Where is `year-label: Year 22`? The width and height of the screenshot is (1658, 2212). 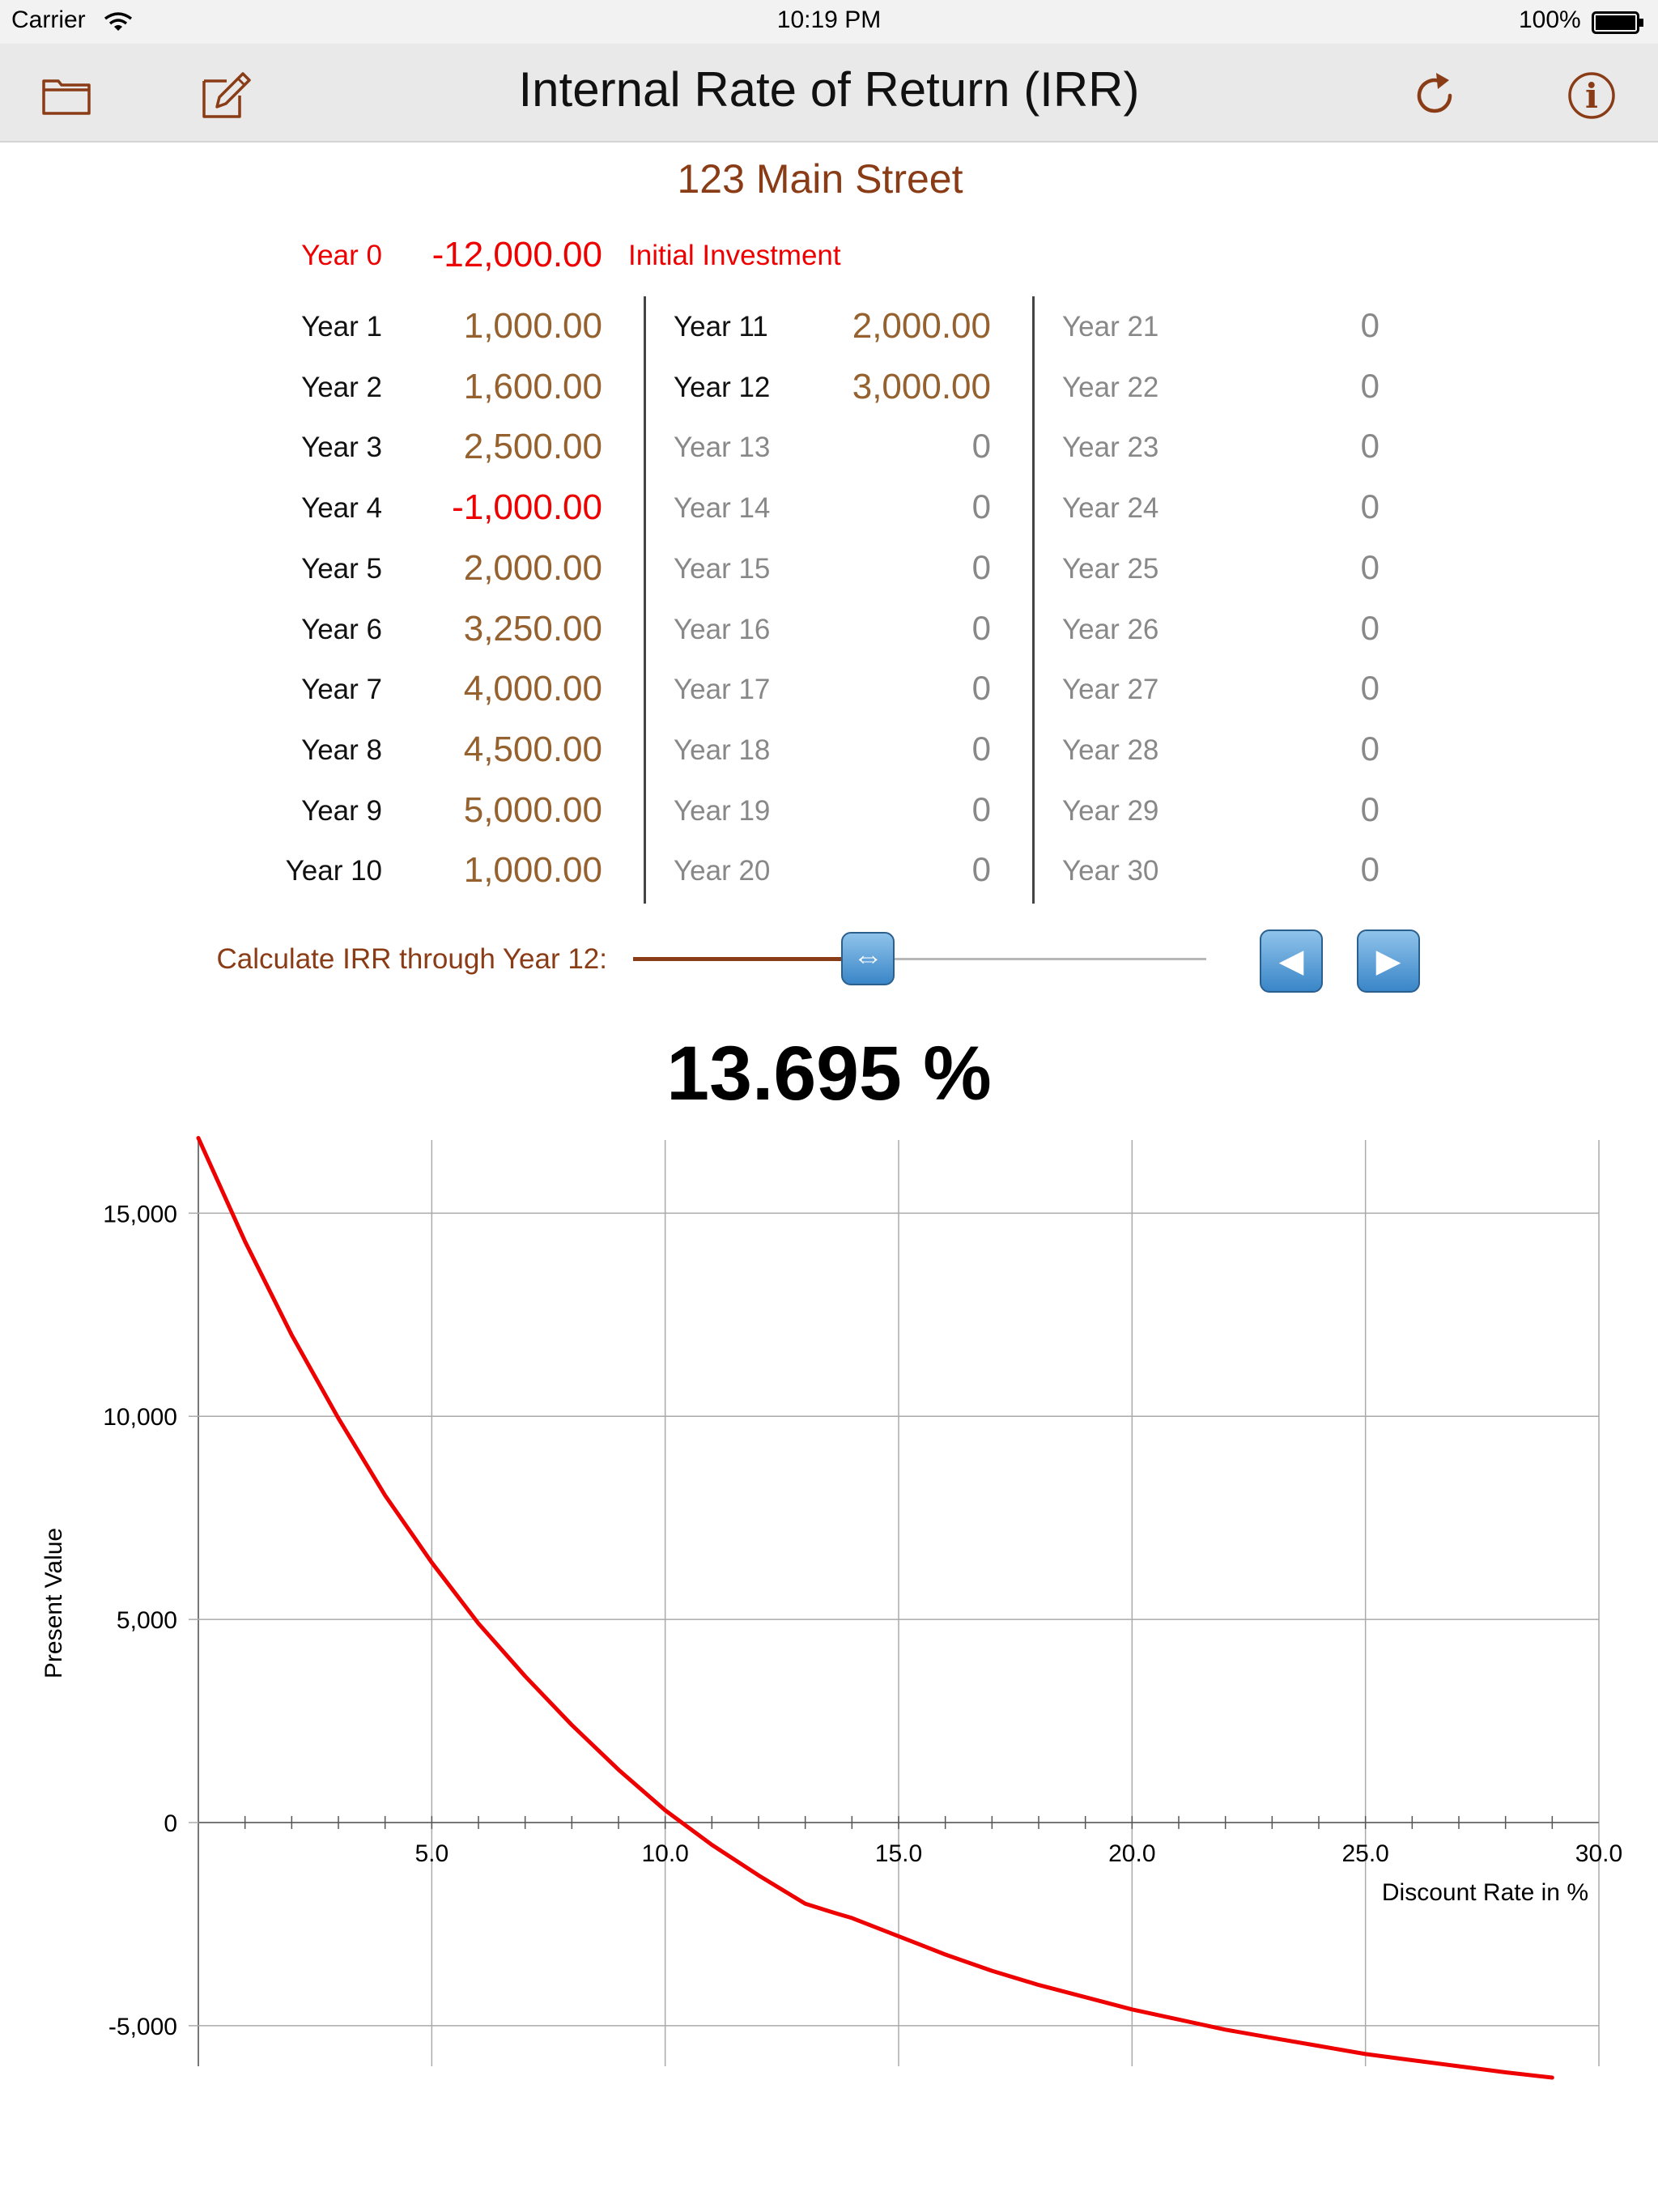 year-label: Year 22 is located at coordinates (1110, 387).